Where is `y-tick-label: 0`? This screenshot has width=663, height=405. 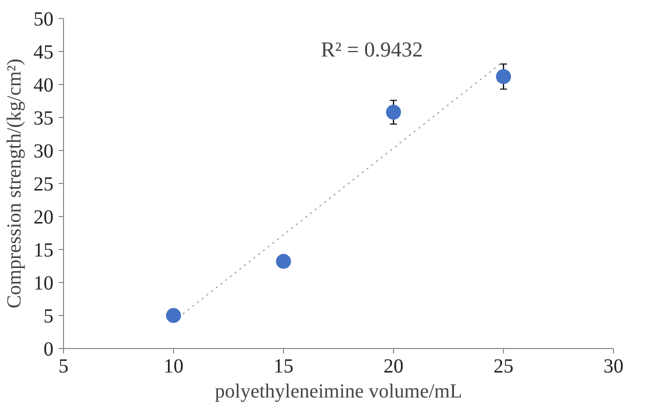
y-tick-label: 0 is located at coordinates (49, 349).